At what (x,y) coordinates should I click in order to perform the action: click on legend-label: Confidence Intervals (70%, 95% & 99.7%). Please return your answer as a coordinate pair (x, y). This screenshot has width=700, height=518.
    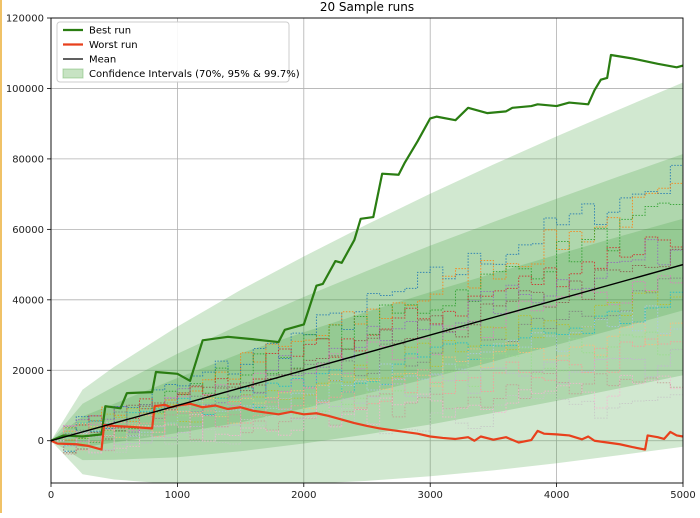
    Looking at the image, I should click on (194, 74).